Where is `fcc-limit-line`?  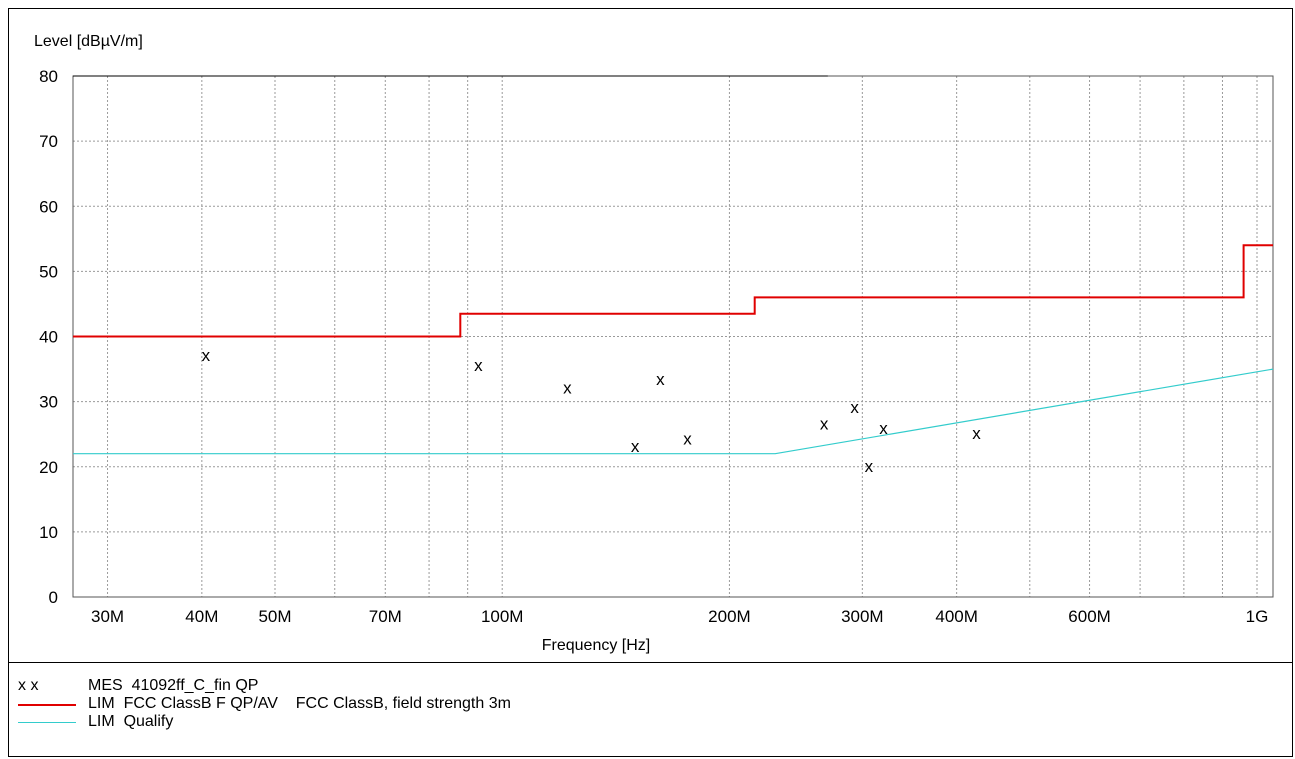
fcc-limit-line is located at coordinates (673, 291).